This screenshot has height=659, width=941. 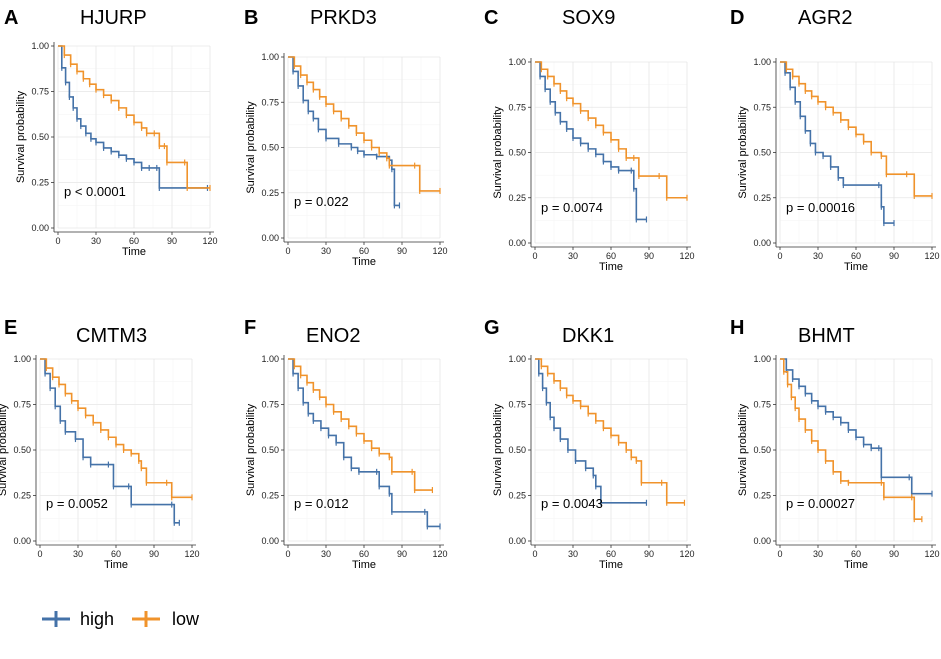 What do you see at coordinates (11, 18) in the screenshot?
I see `panel-letter: A` at bounding box center [11, 18].